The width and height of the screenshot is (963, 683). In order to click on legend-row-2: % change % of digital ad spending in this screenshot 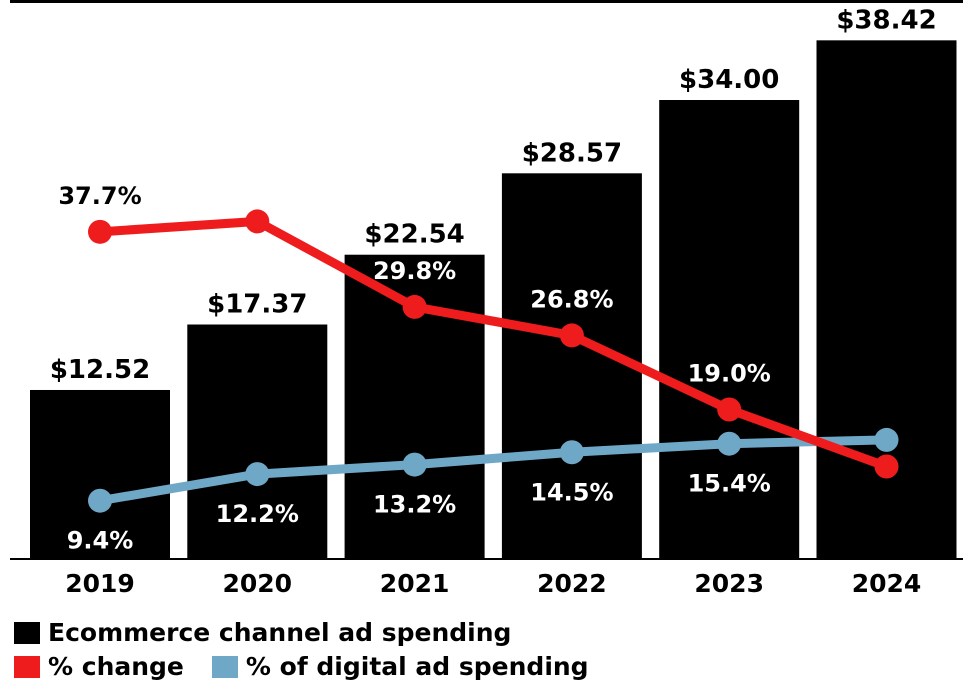, I will do `click(301, 666)`.